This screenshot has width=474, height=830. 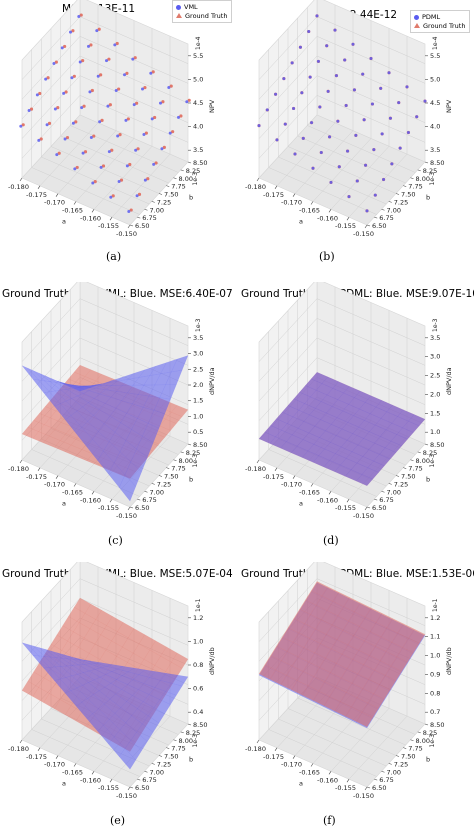 I want to click on model-surface, so click(x=342, y=429).